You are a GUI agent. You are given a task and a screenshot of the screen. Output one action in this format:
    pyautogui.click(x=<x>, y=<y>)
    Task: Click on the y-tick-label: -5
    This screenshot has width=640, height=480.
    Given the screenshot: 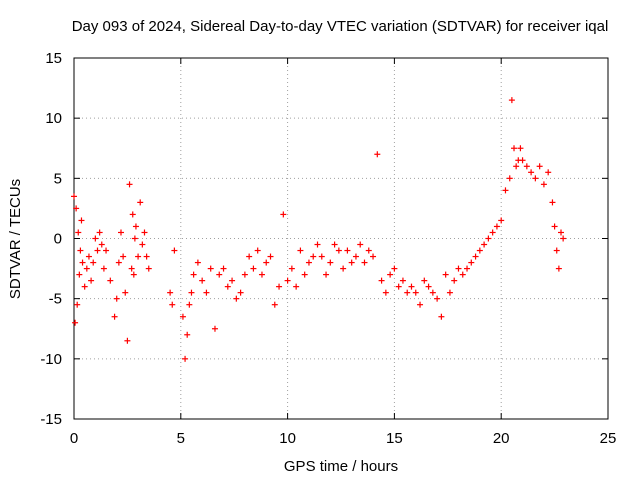 What is the action you would take?
    pyautogui.click(x=55, y=299)
    